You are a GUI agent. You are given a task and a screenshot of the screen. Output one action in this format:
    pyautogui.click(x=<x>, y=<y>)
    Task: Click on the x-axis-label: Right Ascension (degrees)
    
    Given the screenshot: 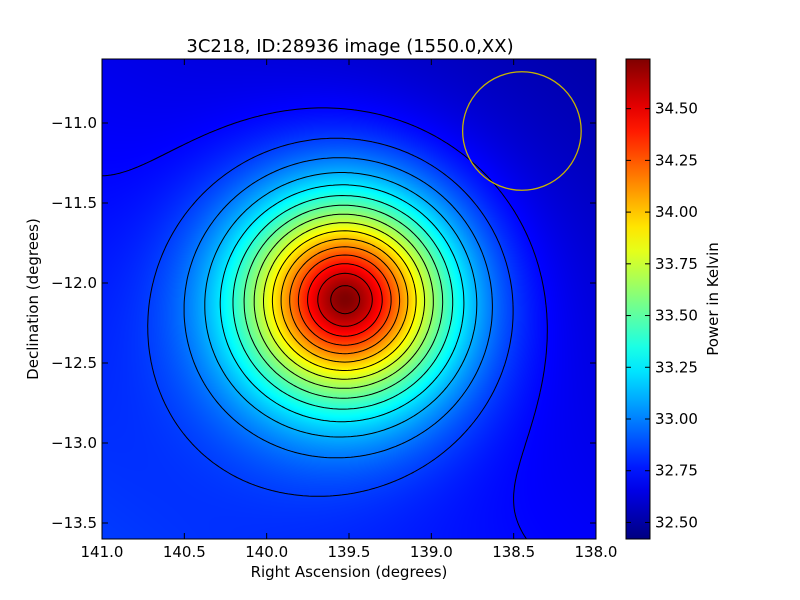 What is the action you would take?
    pyautogui.click(x=349, y=572)
    